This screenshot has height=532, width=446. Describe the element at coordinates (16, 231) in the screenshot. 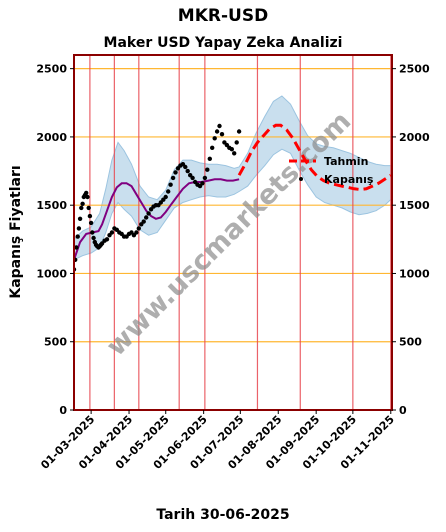

I see `y-axis-title: Kapanış Fiyatları` at that location.